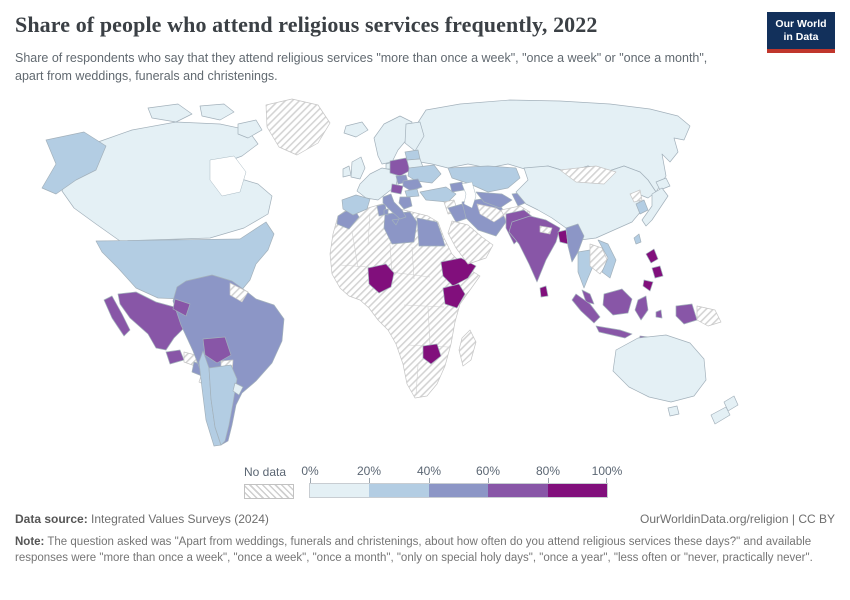 Image resolution: width=850 pixels, height=600 pixels. Describe the element at coordinates (470, 242) in the screenshot. I see `region-arabian-peninsula` at that location.